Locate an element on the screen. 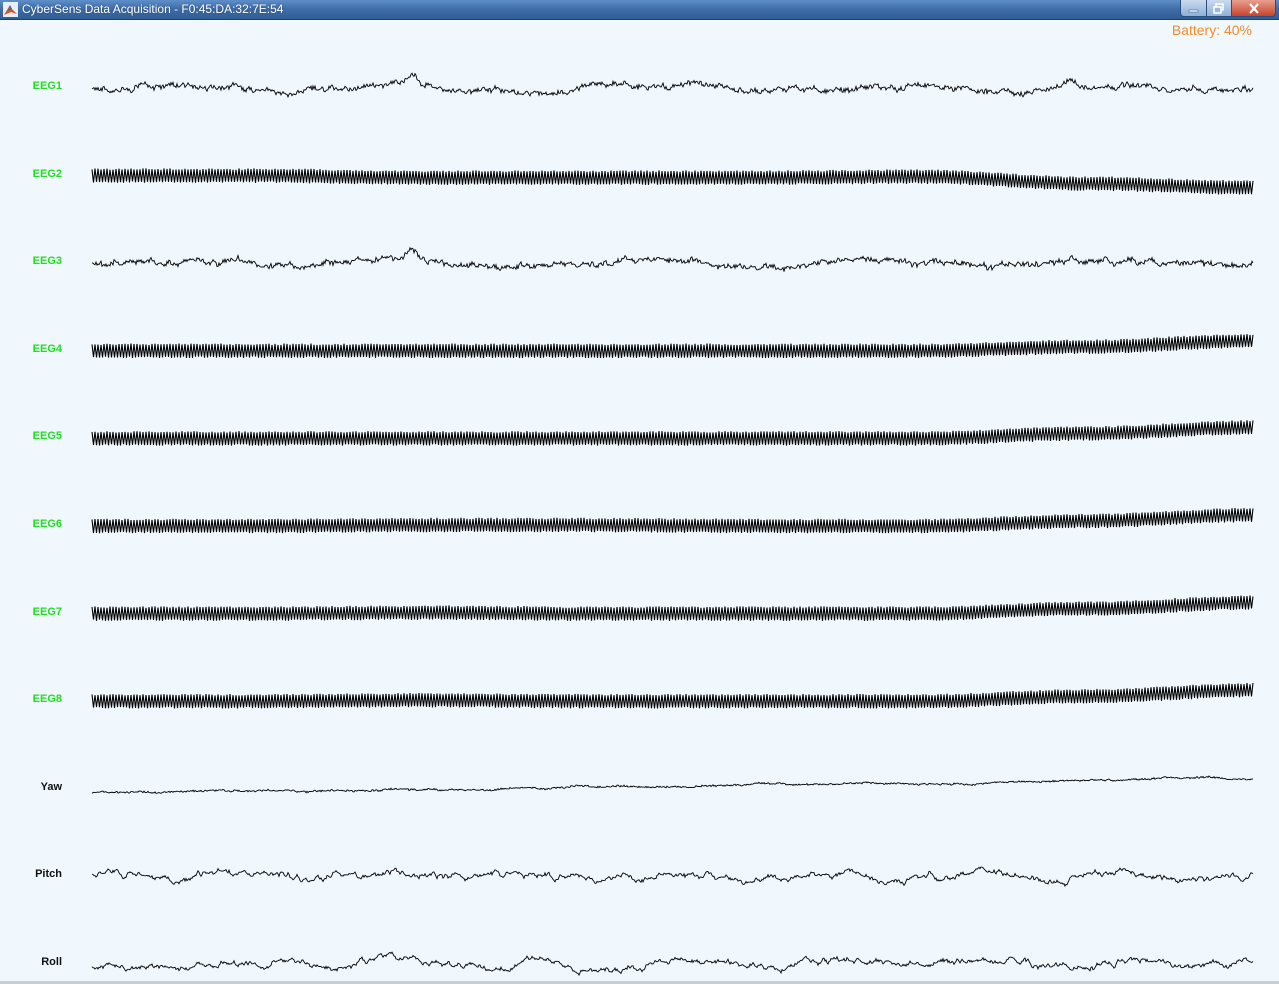  trace-eeg6 is located at coordinates (672, 520).